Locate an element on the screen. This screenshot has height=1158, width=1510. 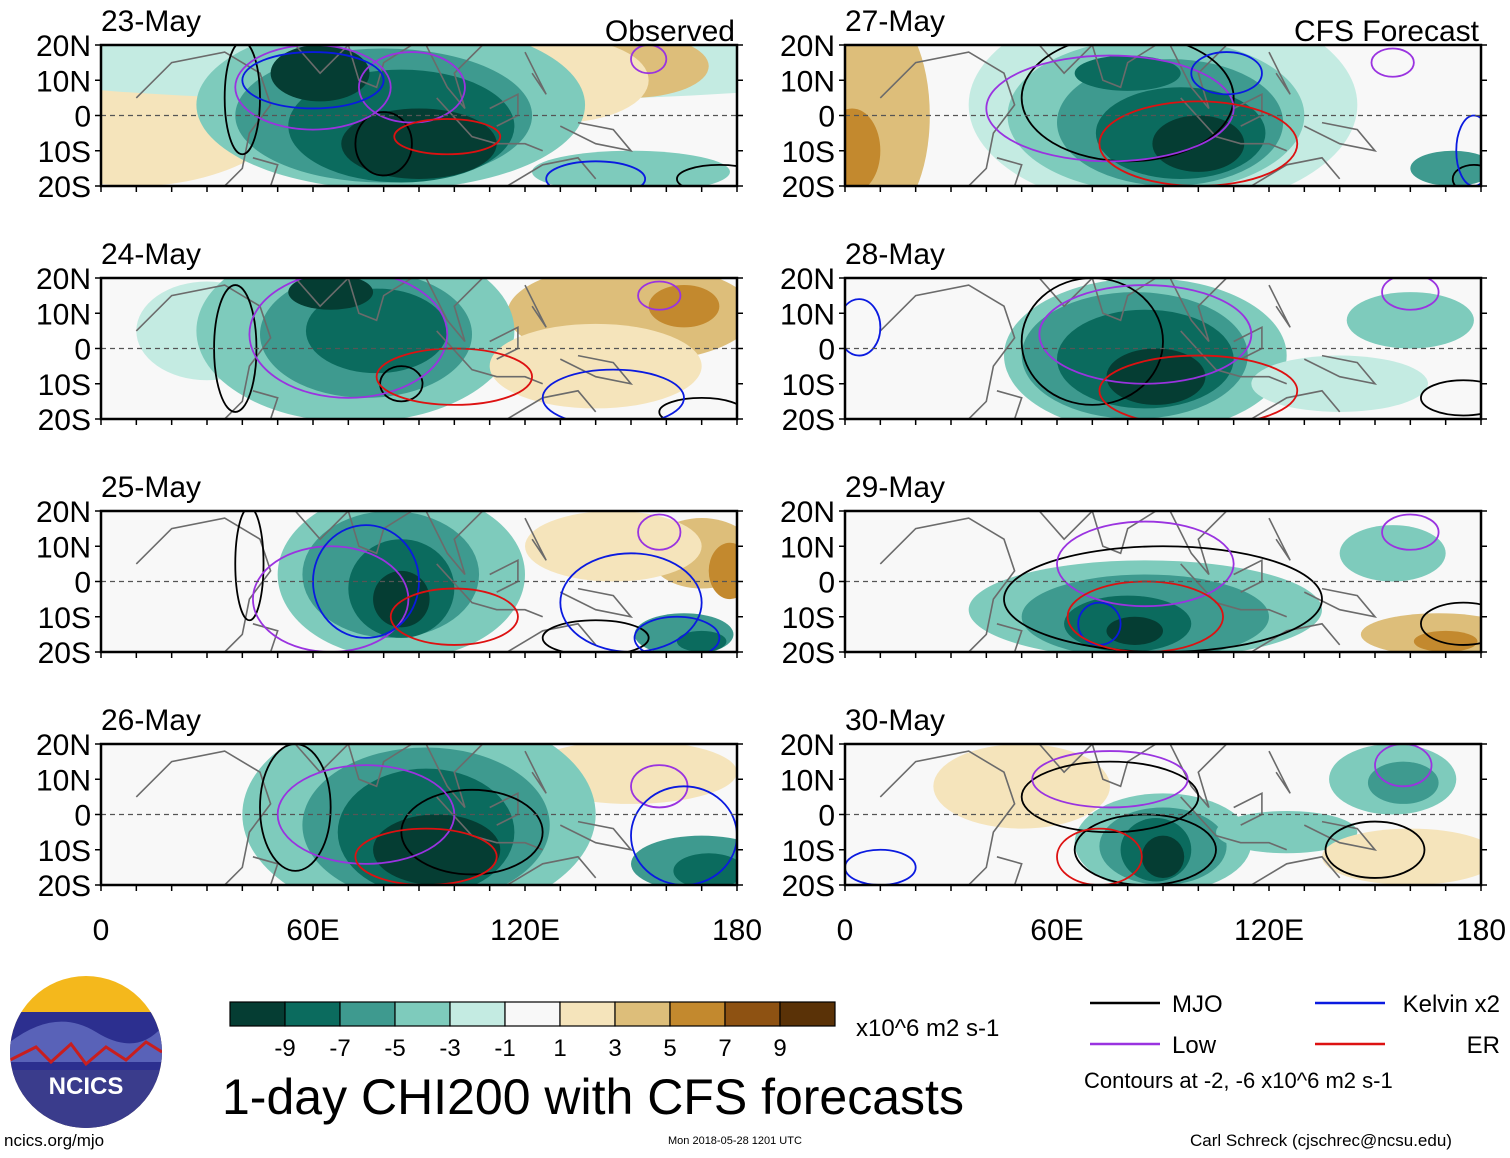
x-tick-label: 60E is located at coordinates (1056, 930).